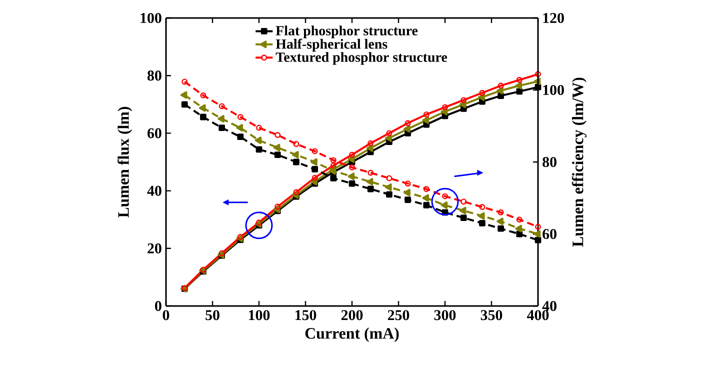 The width and height of the screenshot is (720, 371). I want to click on x-axis-title: Current (mA), so click(352, 335).